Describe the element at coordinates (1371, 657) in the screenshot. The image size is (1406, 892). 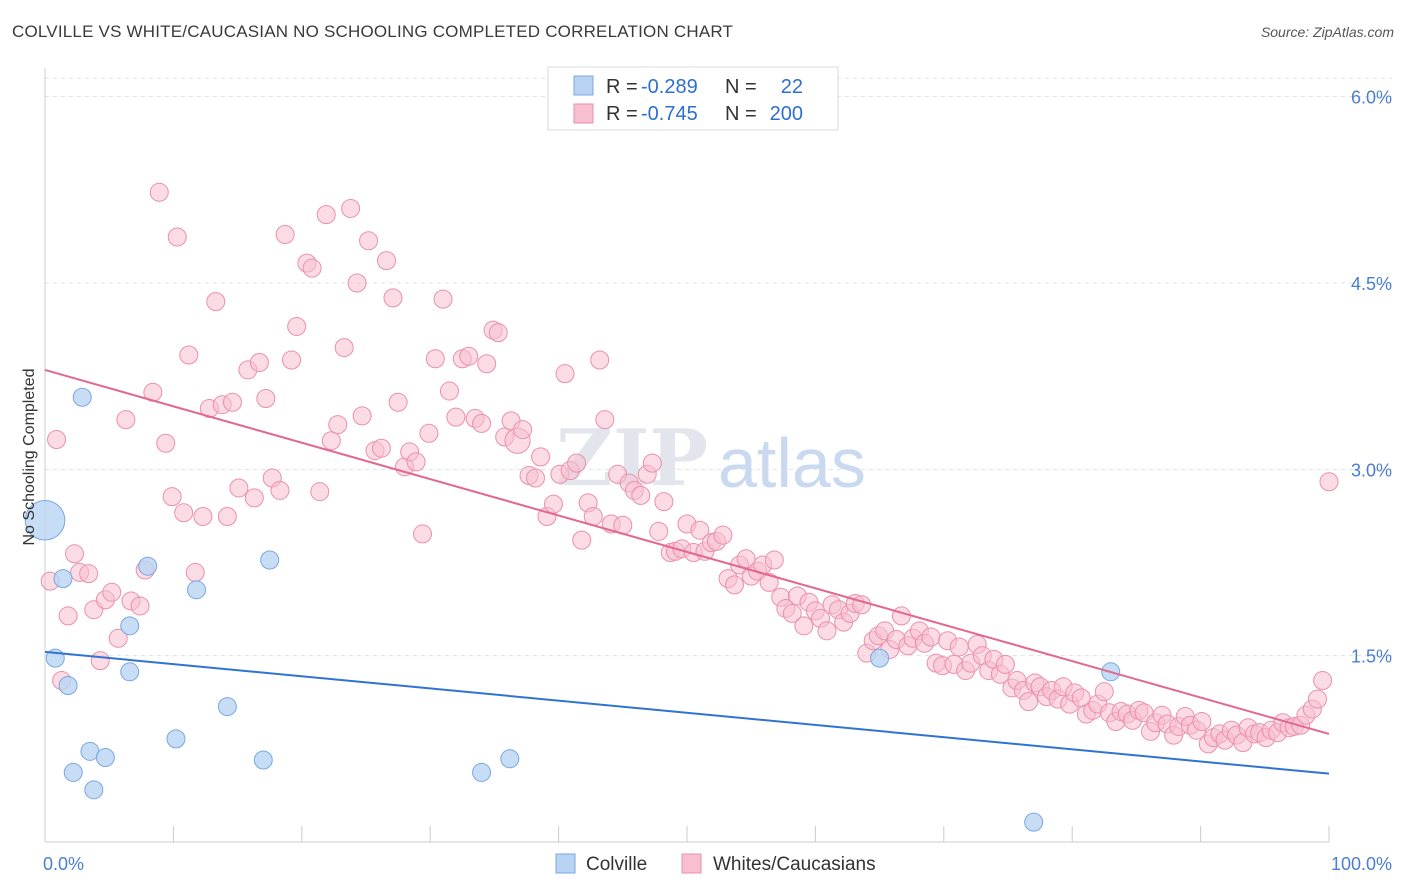
I see `y-tick-label-0: 1.5%` at that location.